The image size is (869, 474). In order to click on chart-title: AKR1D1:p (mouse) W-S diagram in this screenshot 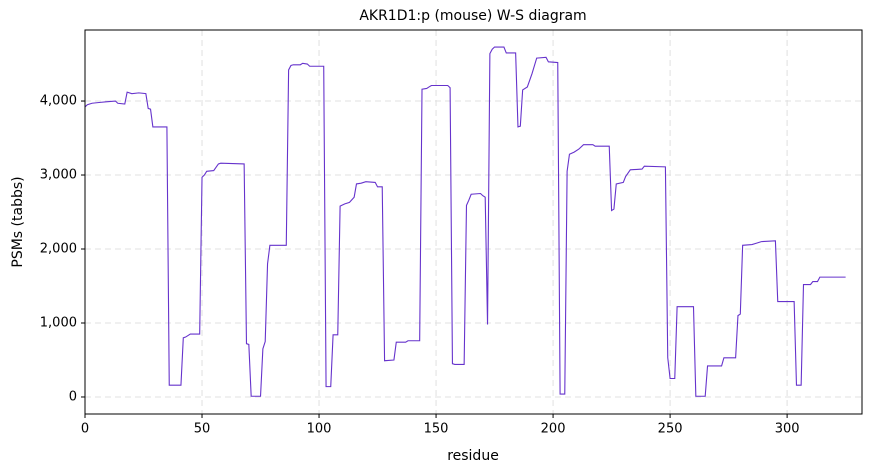, I will do `click(472, 16)`.